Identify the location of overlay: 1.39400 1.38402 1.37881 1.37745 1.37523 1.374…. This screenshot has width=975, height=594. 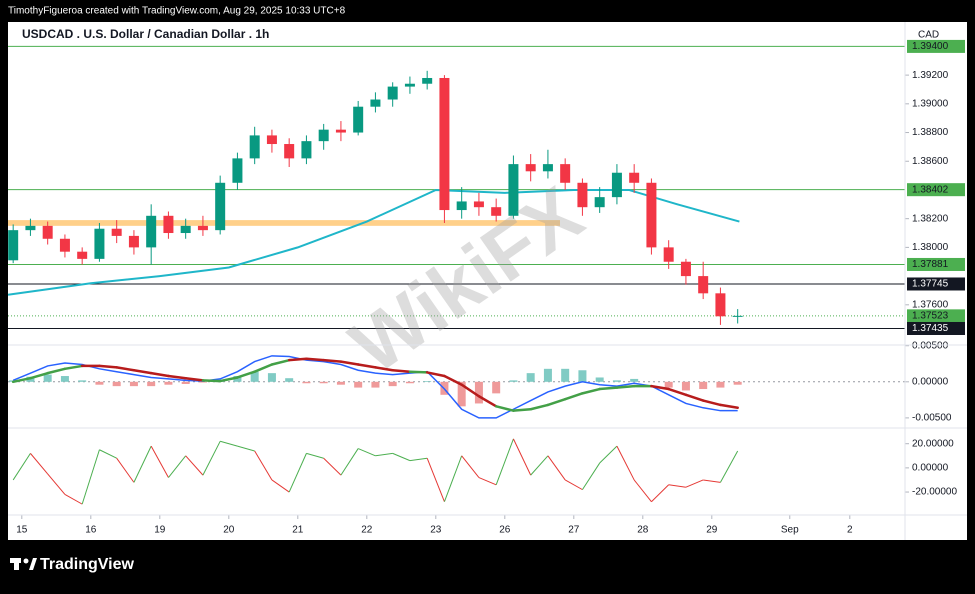
(936, 187).